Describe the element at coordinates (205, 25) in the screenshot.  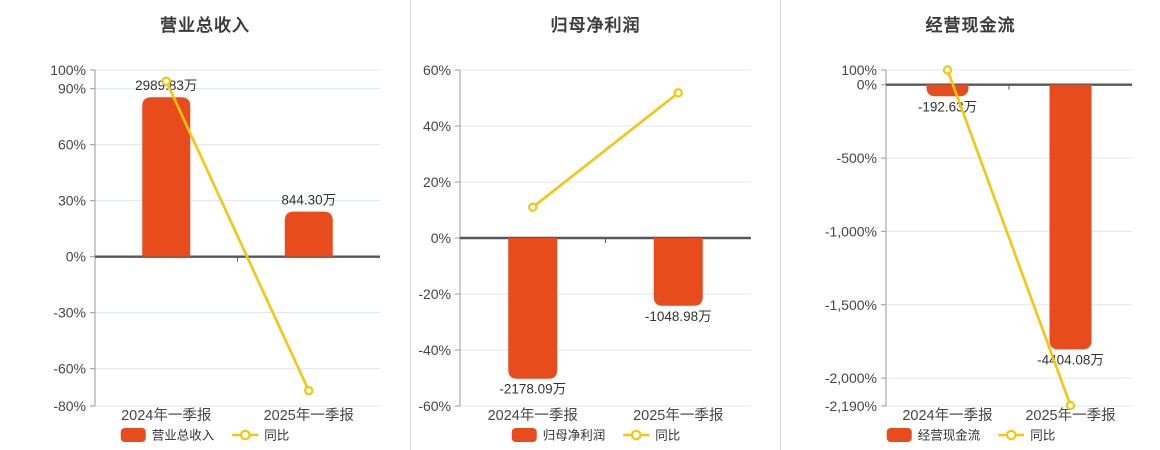
I see `chart-title: 营业总收入` at that location.